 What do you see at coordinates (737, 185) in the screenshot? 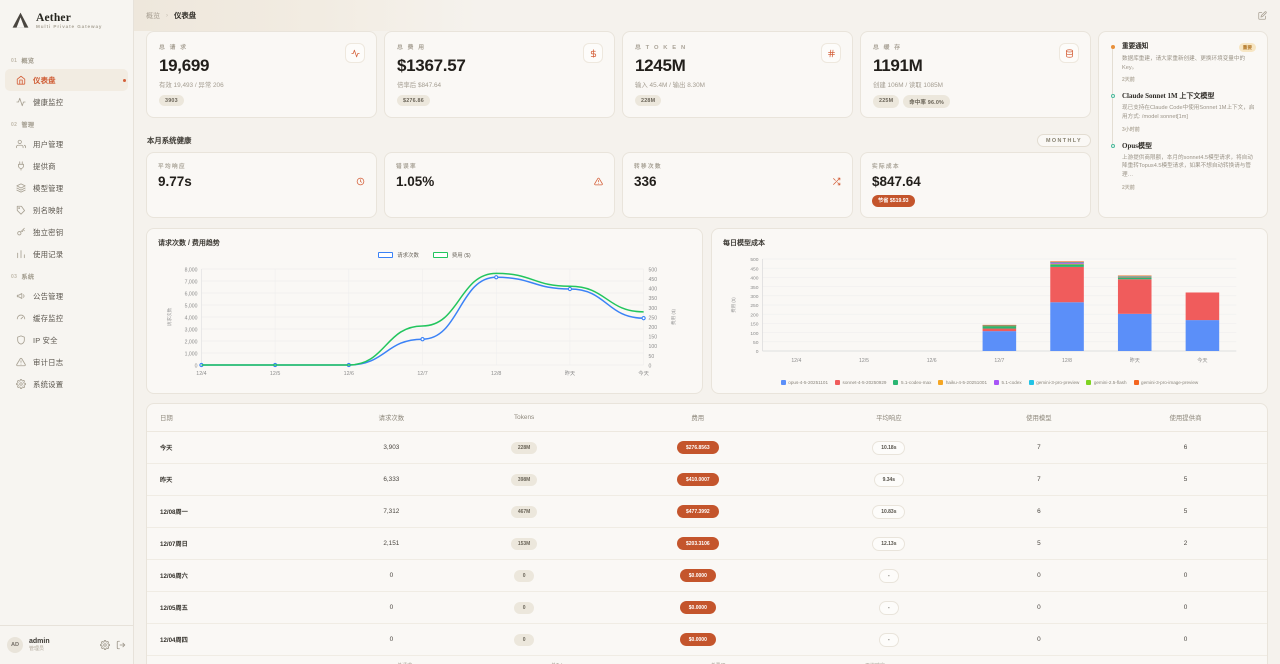
I see `health-card: 转移次数 336` at bounding box center [737, 185].